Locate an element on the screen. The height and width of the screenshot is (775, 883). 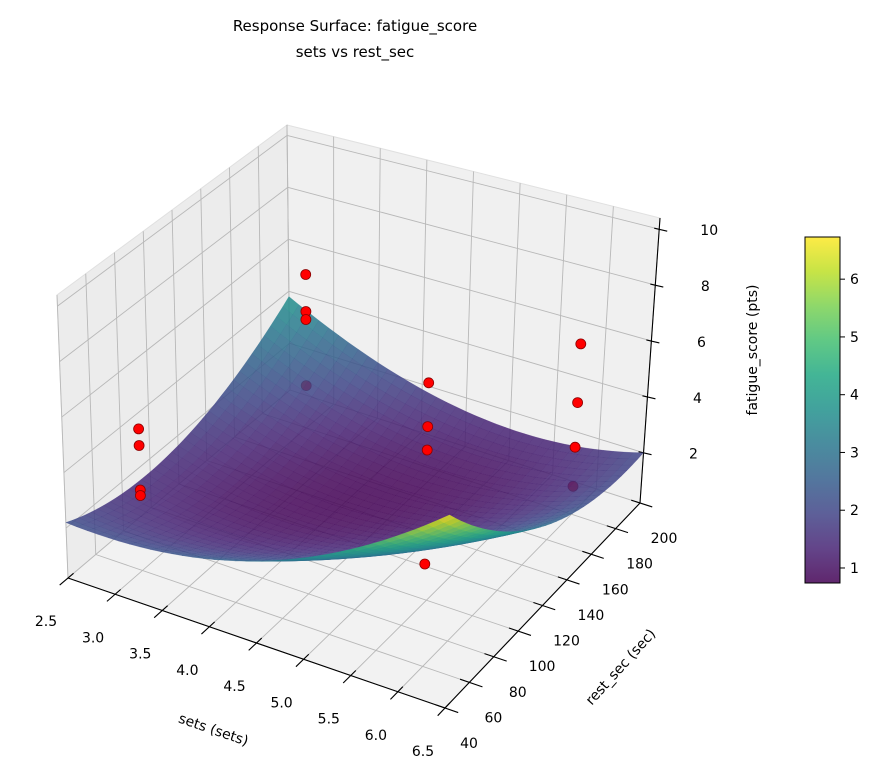
z-tick-label: 2 is located at coordinates (693, 455).